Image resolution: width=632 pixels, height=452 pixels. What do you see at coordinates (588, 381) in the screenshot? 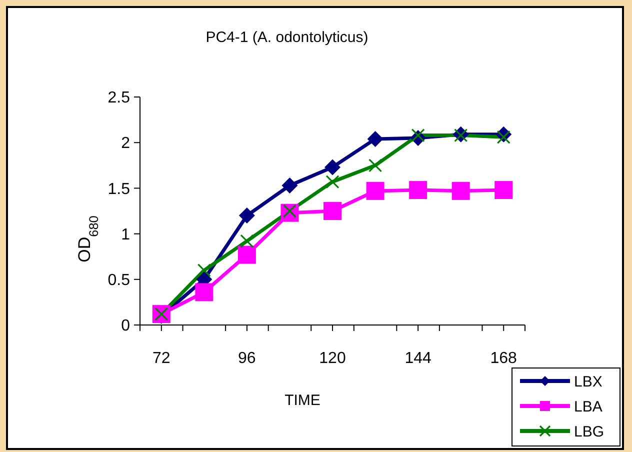
I see `legend-label: LBX` at bounding box center [588, 381].